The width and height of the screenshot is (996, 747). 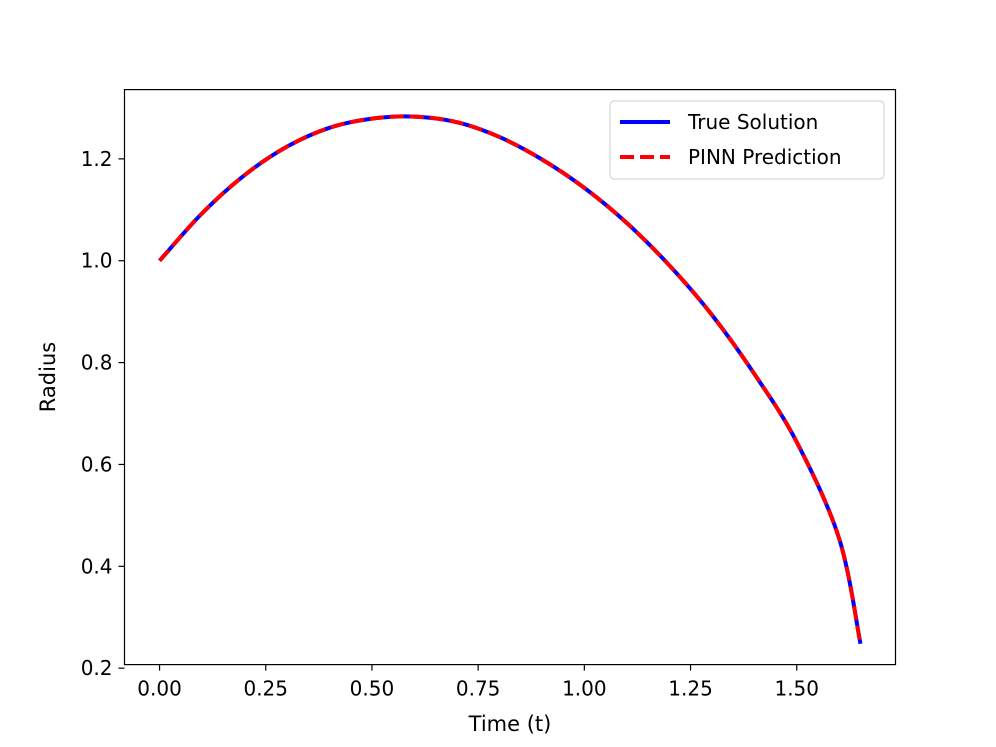 I want to click on y-tick-label: 0.6, so click(x=97, y=464).